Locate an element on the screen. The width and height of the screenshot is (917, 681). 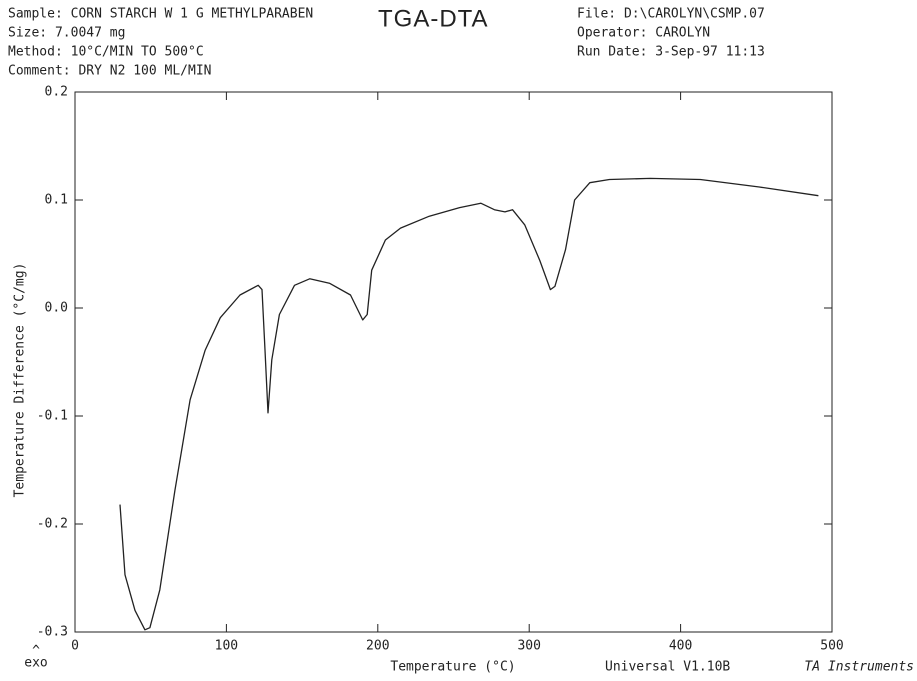
info-line: Comment: DRY N2 100 ML/MIN is located at coordinates (110, 71).